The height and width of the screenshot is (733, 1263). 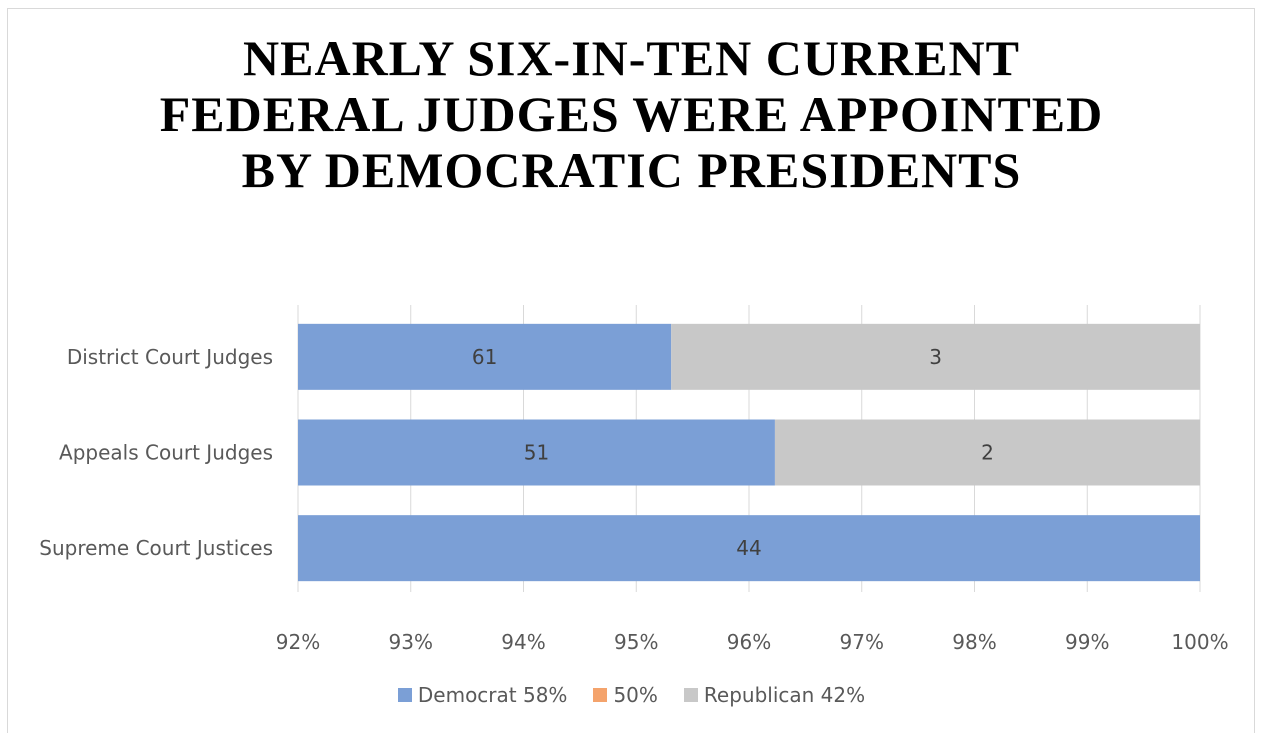 I want to click on legend-item: Republican 42%, so click(x=774, y=695).